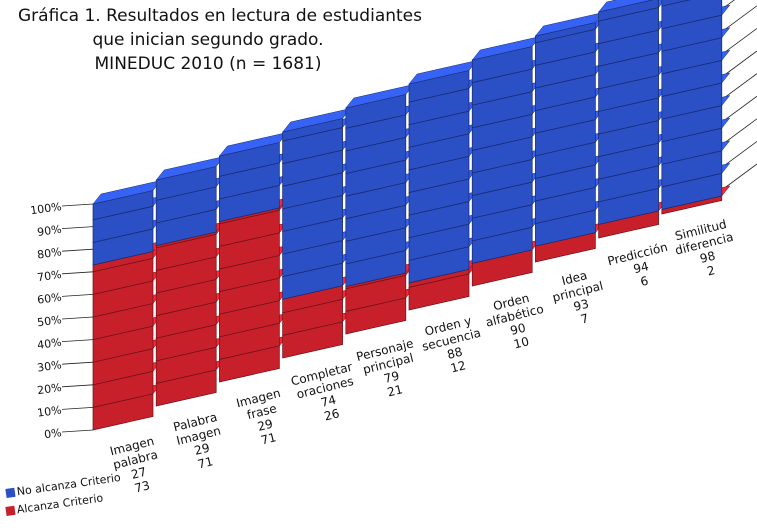  I want to click on data-label: 90, so click(518, 329).